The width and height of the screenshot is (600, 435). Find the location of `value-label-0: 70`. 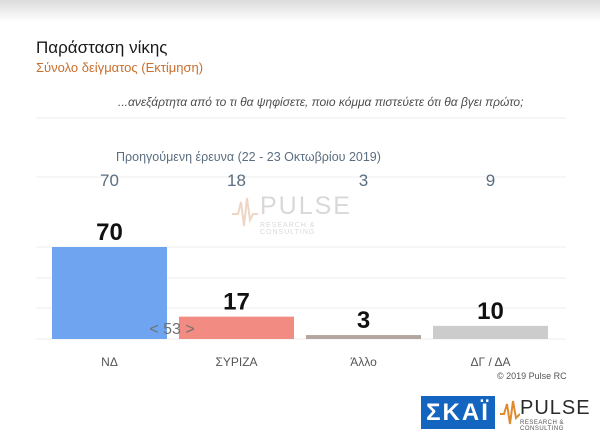

value-label-0: 70 is located at coordinates (109, 232).